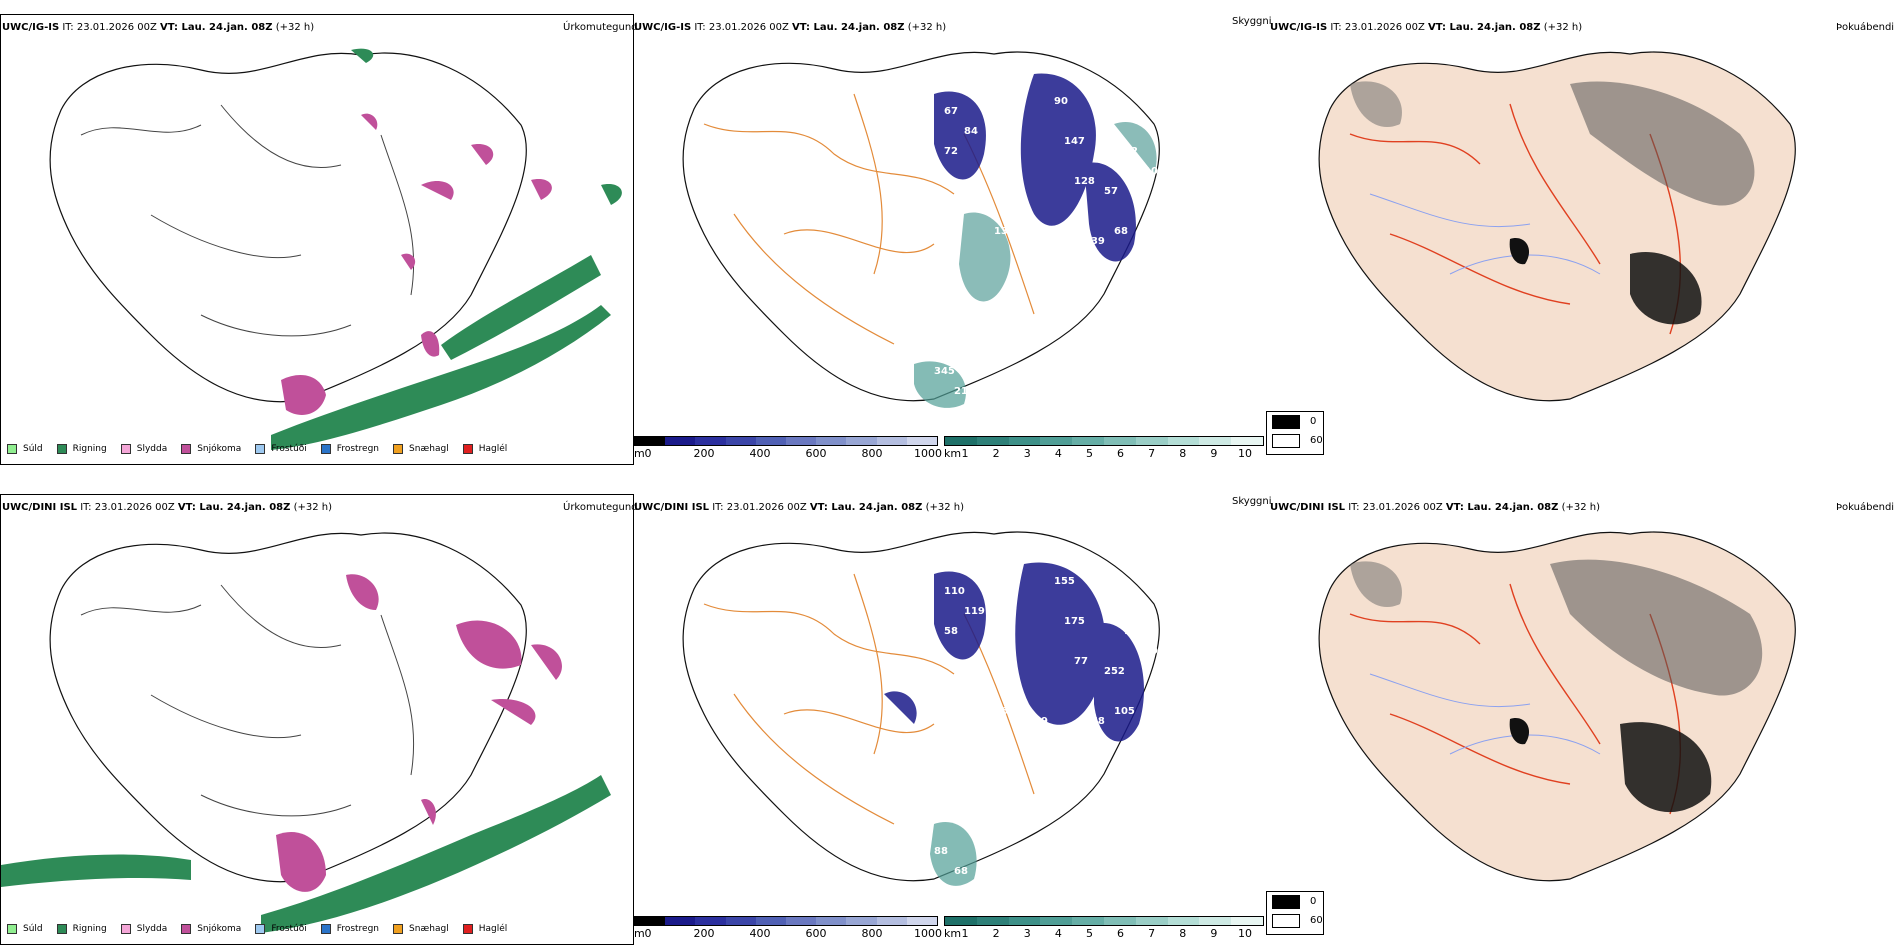 Image resolution: width=1900 pixels, height=950 pixels. Describe the element at coordinates (1061, 101) in the screenshot. I see `visibility-value-label: 90` at that location.